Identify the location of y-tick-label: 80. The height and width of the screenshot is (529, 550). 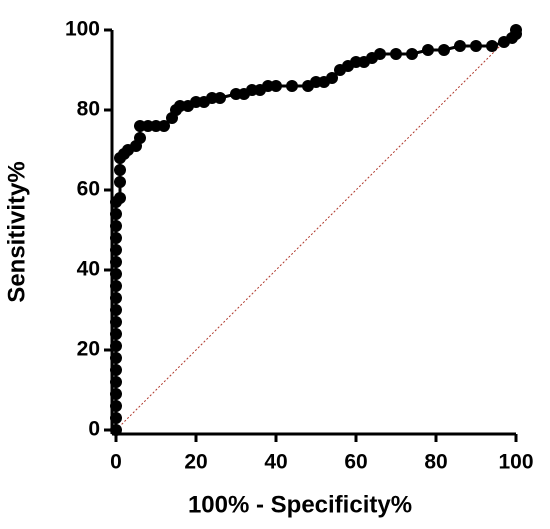
(88, 109).